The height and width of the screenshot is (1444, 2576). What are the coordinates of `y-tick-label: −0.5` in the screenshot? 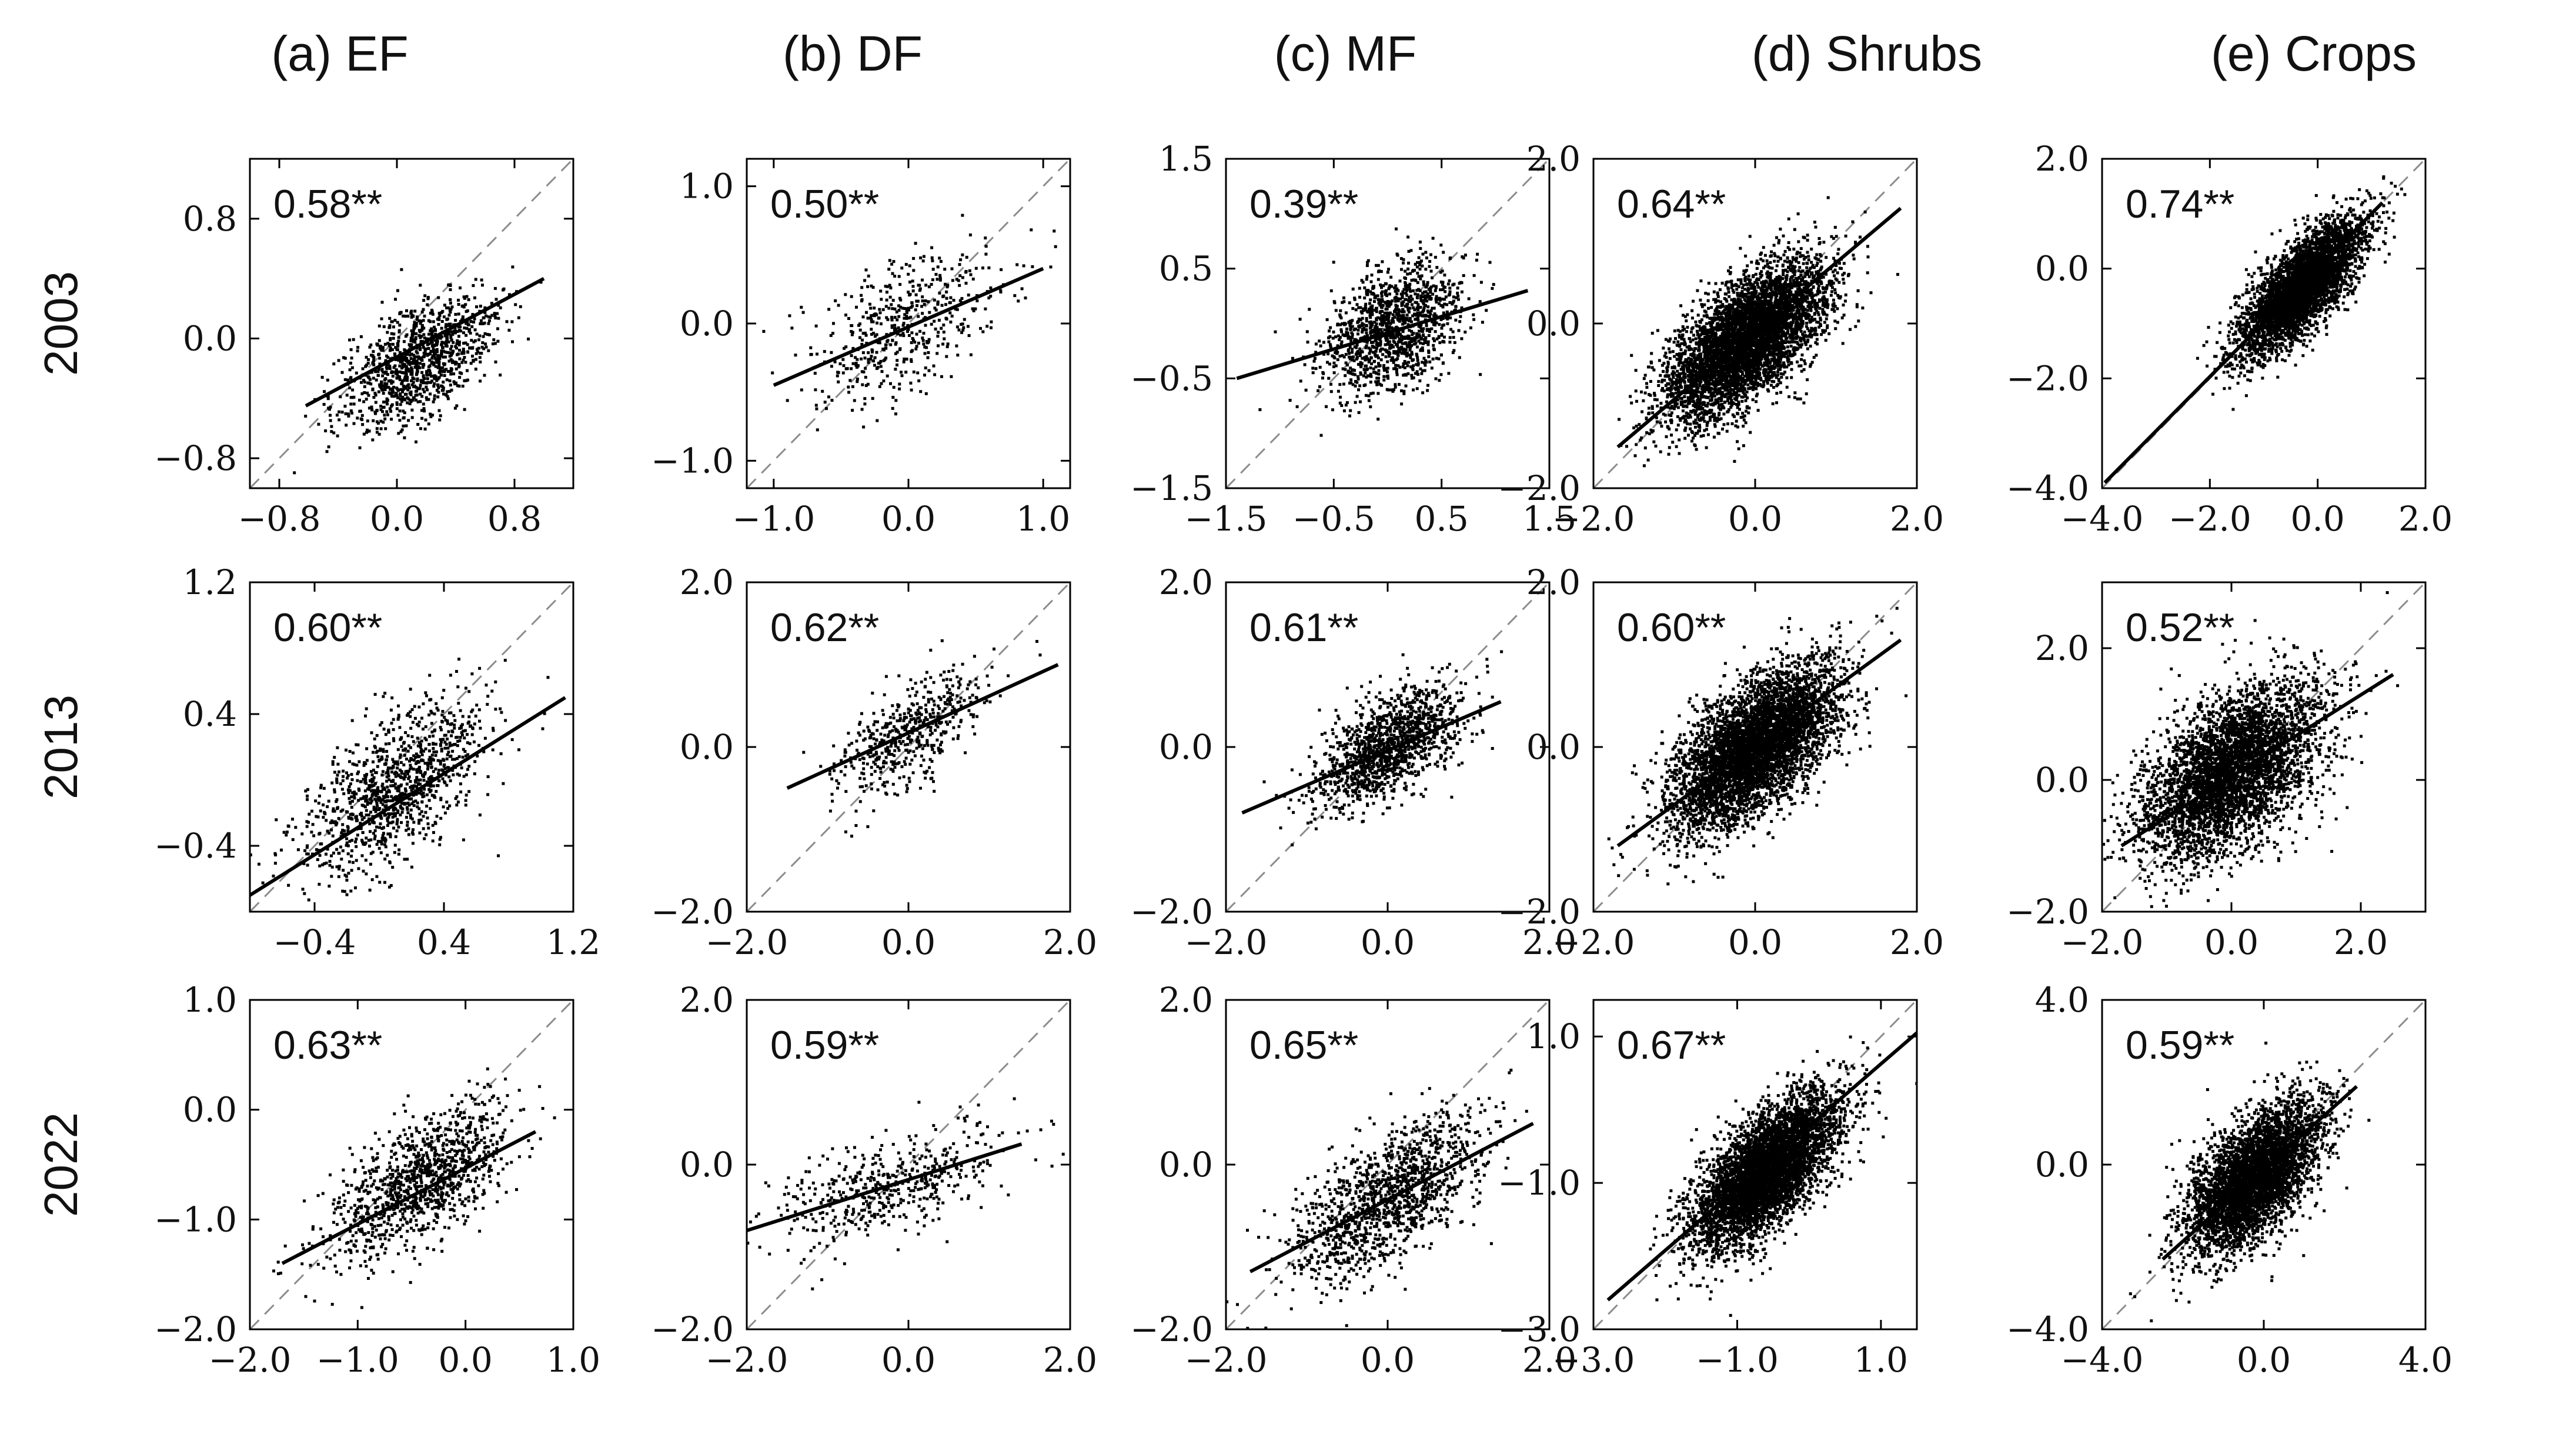 It's located at (1171, 378).